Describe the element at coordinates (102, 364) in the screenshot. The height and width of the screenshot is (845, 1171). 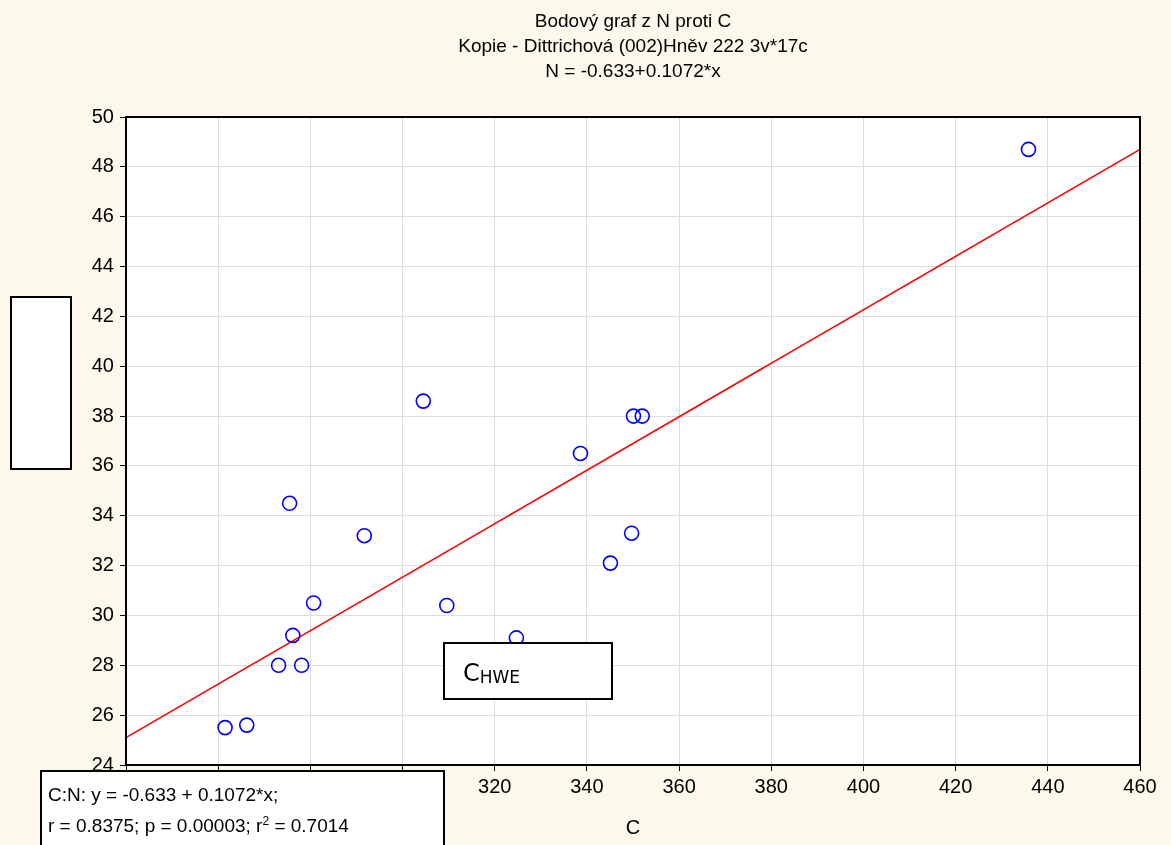
I see `y-tick-label: 40` at that location.